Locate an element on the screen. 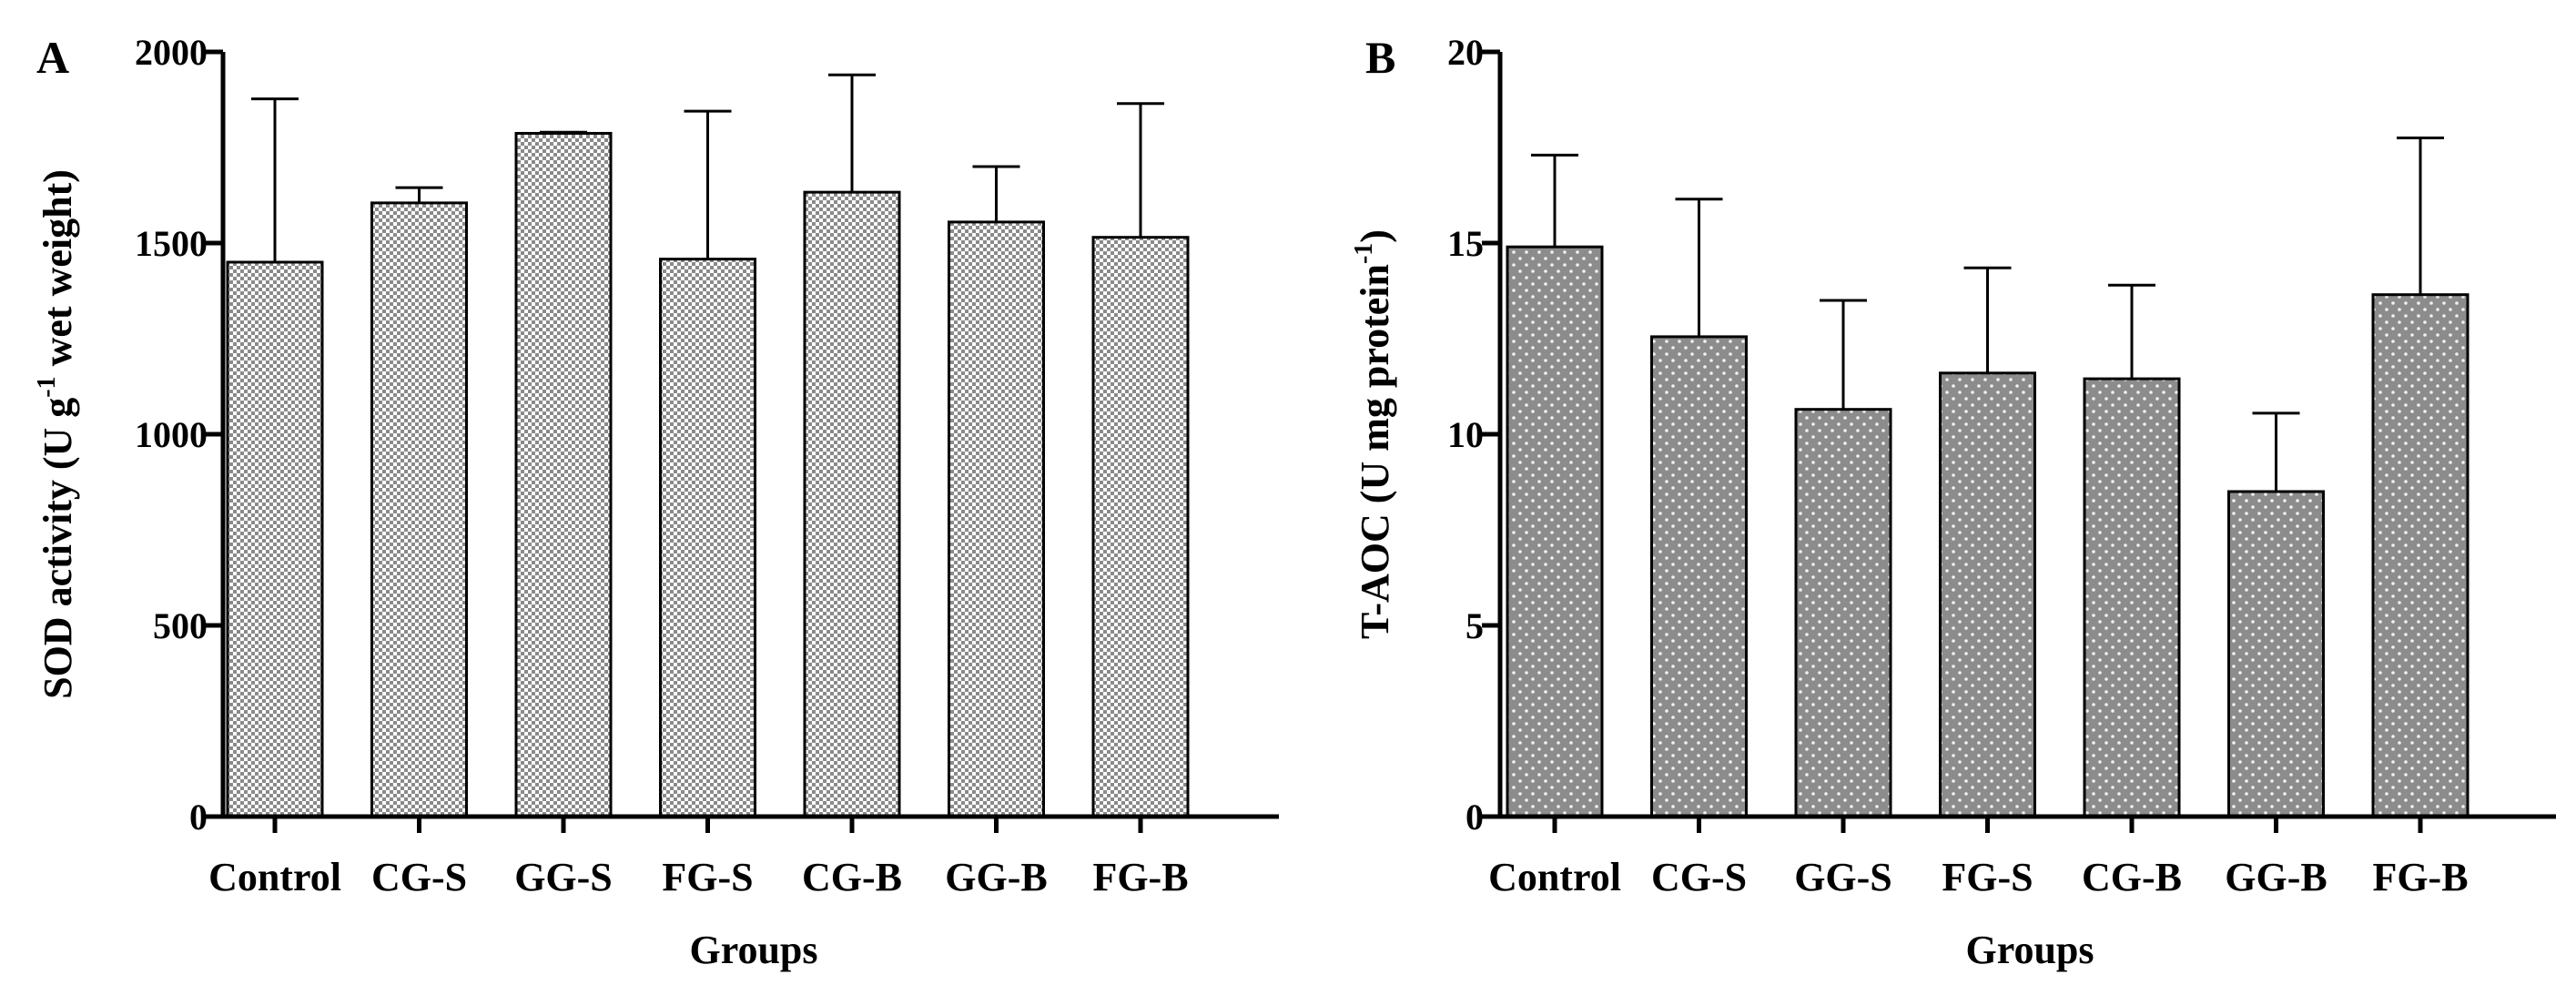 This screenshot has height=1005, width=2576. panel-a-letter: A is located at coordinates (52, 57).